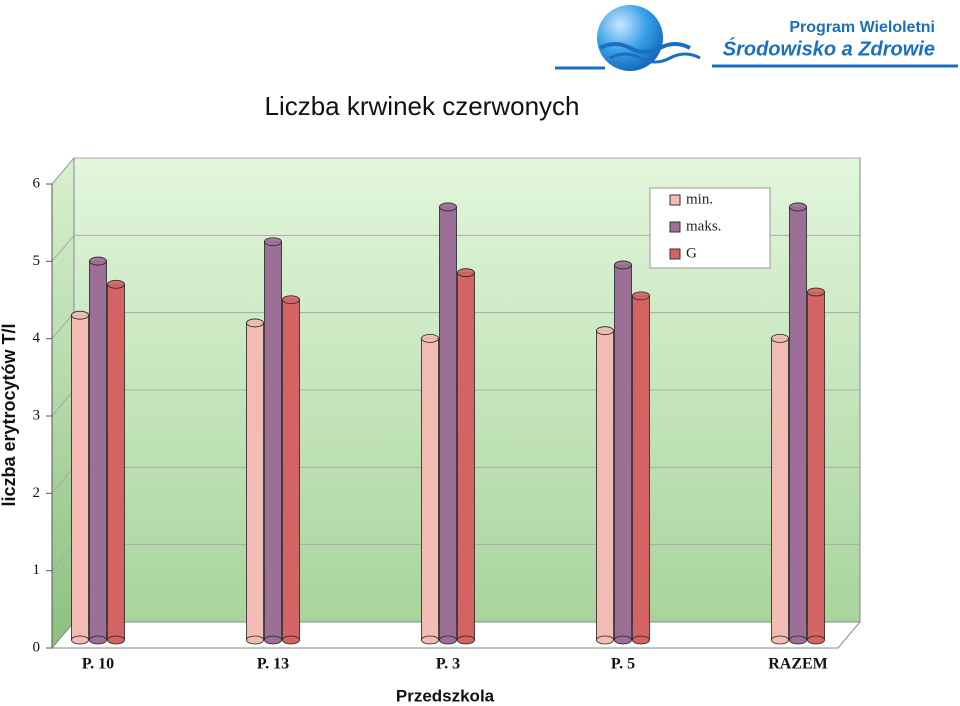  What do you see at coordinates (37, 338) in the screenshot?
I see `y-tick-label: 4` at bounding box center [37, 338].